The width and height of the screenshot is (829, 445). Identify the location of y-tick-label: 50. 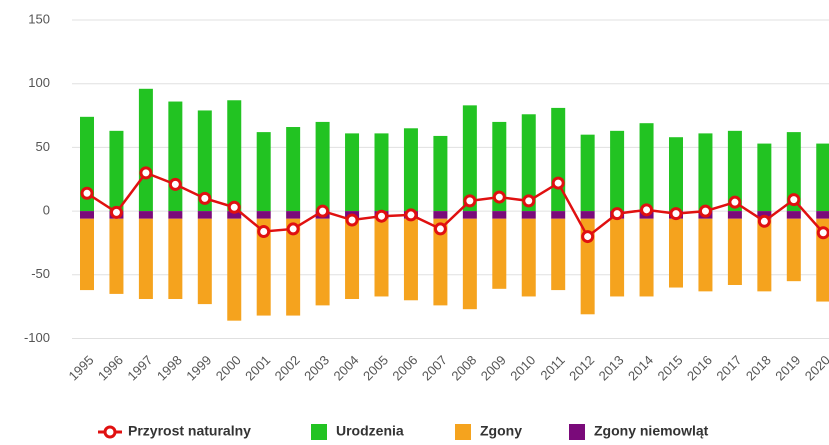
(43, 146).